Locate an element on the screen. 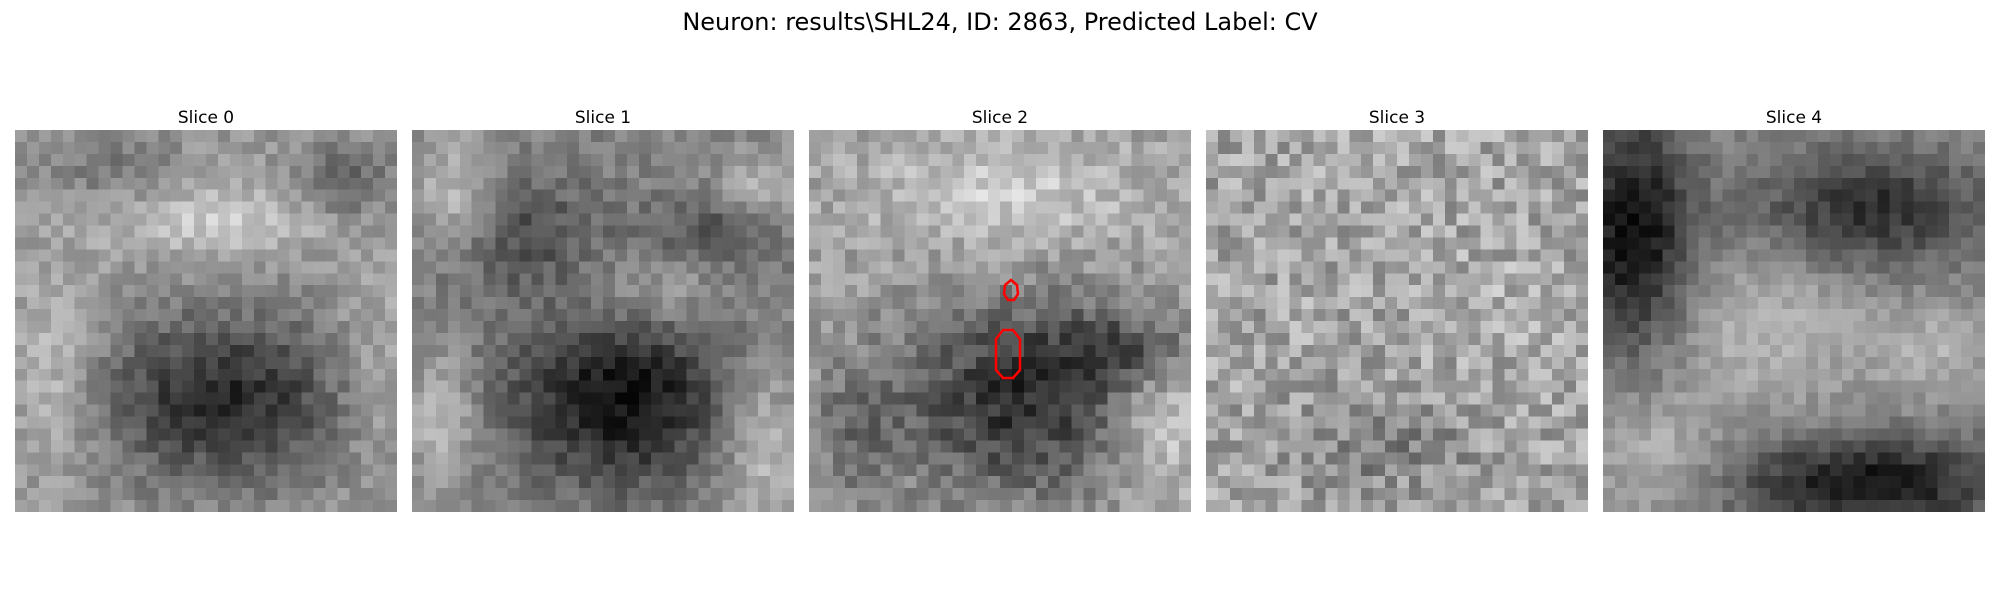 Image resolution: width=2000 pixels, height=600 pixels. slice-title-4: Slice 4 is located at coordinates (1794, 118).